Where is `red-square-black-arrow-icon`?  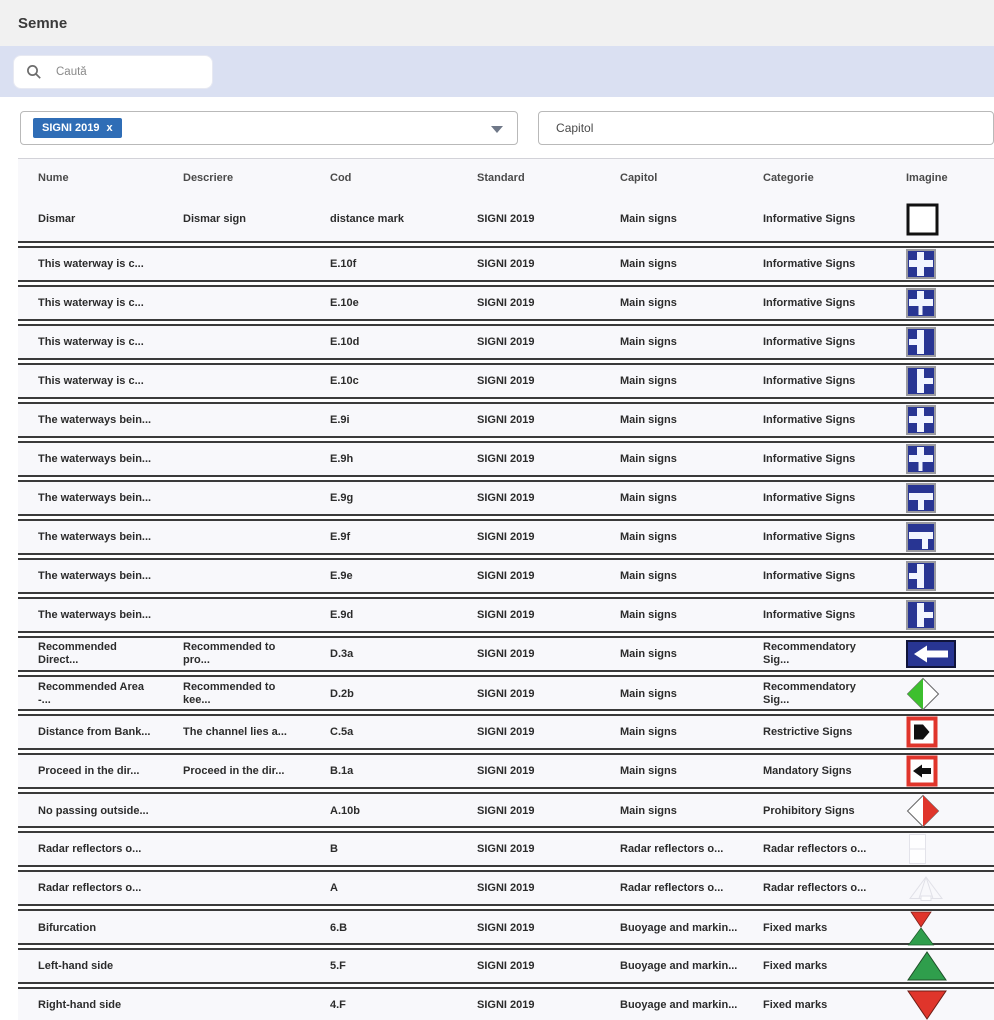 red-square-black-arrow-icon is located at coordinates (950, 771).